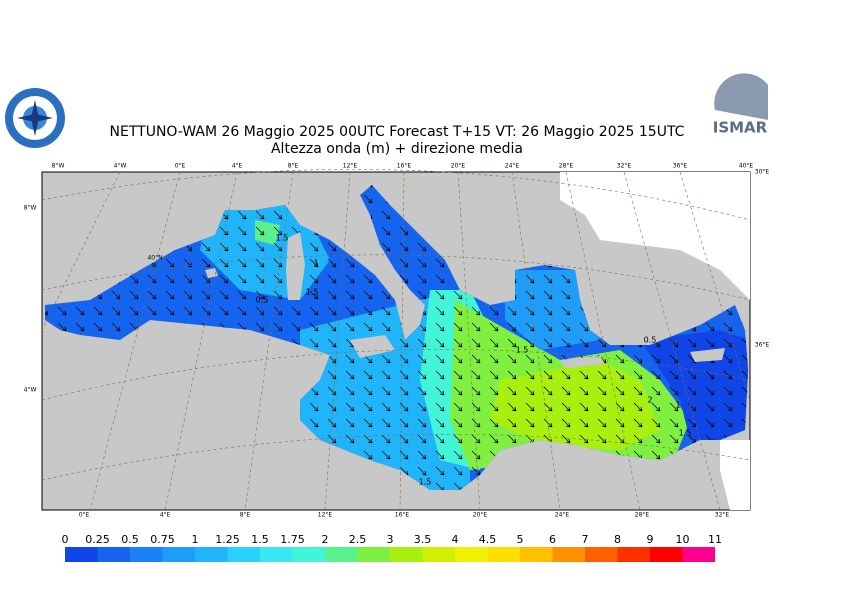  I want to click on colorbar-label: 7, so click(585, 539).